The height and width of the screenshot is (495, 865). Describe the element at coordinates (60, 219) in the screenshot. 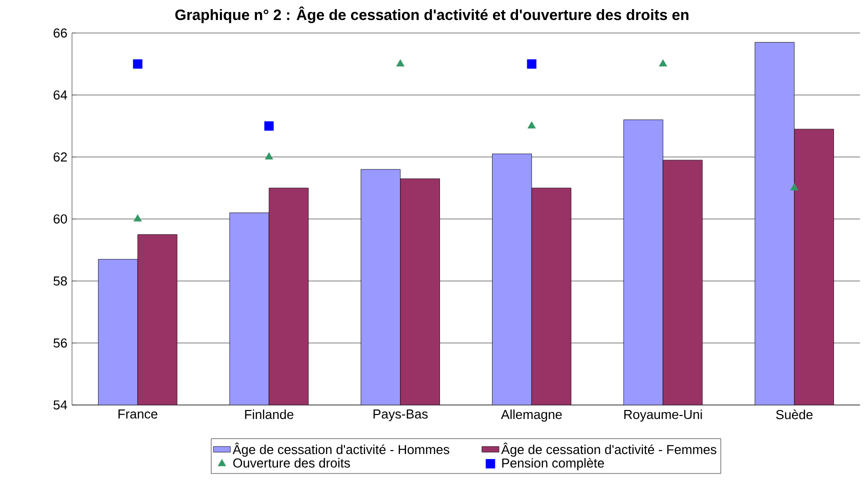

I see `y-tick-label: 60` at that location.